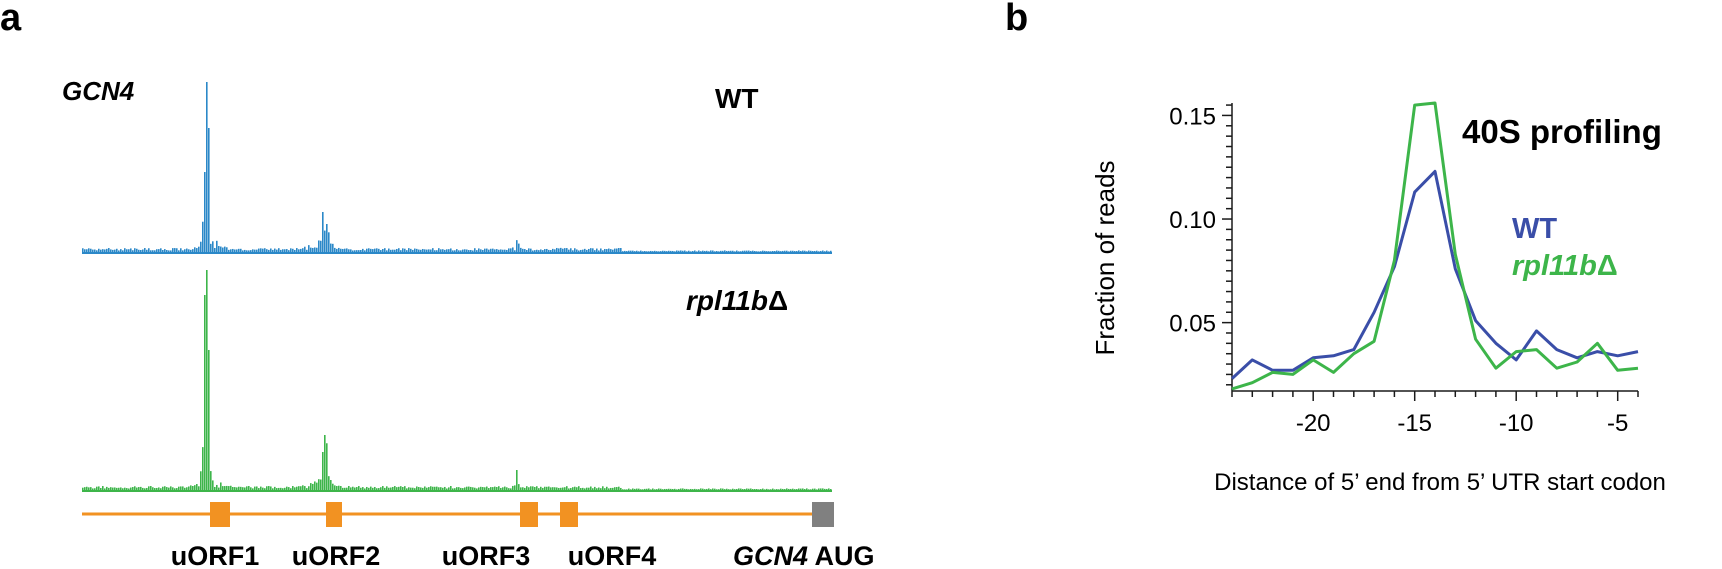 The image size is (1722, 569). I want to click on x-tick-label: -10, so click(1516, 423).